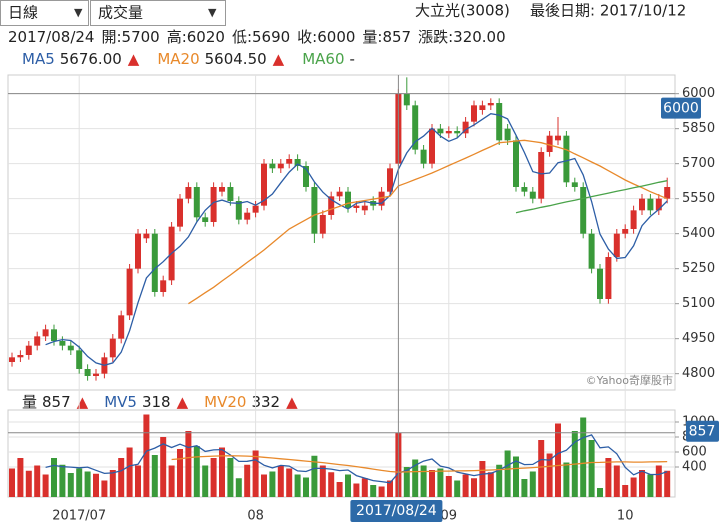 This screenshot has height=530, width=720. I want to click on info-item: 開:5700, so click(130, 37).